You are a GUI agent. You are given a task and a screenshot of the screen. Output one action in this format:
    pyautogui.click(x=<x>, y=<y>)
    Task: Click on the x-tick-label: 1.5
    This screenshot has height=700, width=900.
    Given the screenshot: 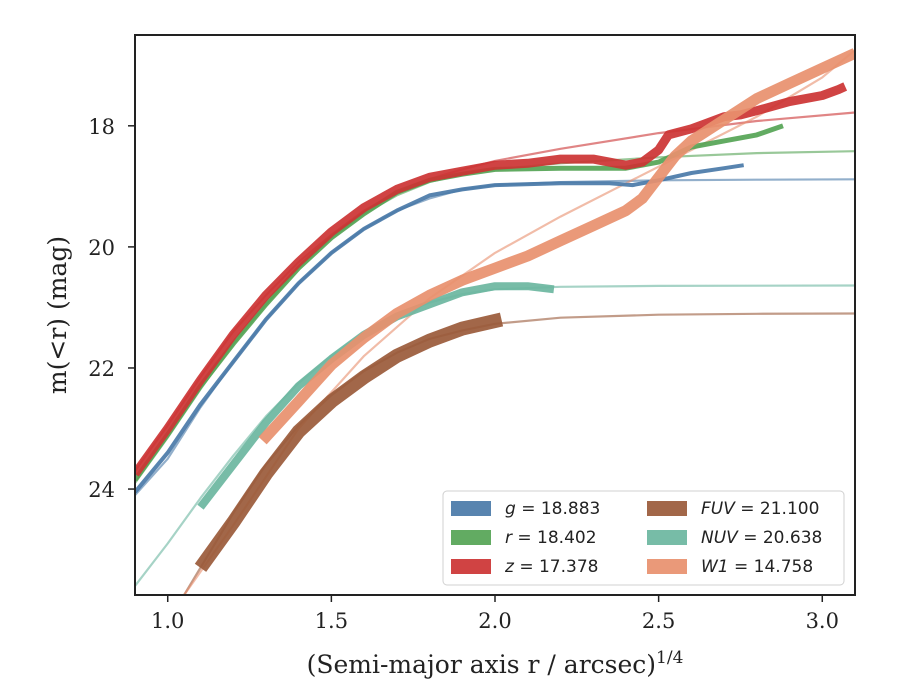 What is the action you would take?
    pyautogui.click(x=331, y=621)
    